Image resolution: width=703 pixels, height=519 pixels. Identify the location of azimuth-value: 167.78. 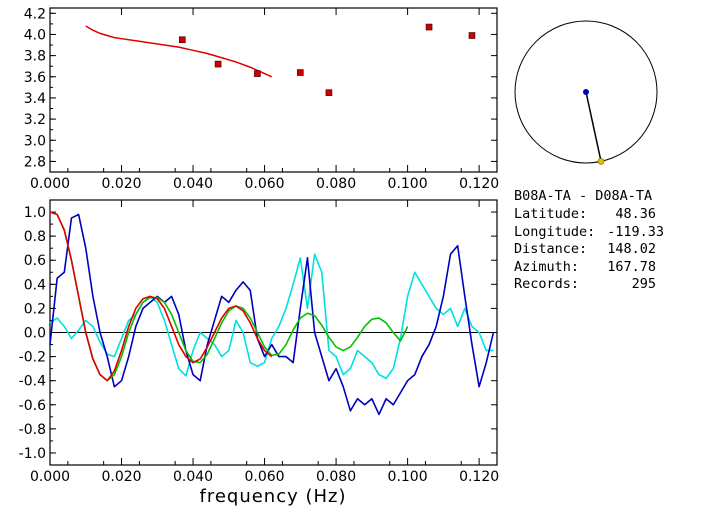
(631, 267).